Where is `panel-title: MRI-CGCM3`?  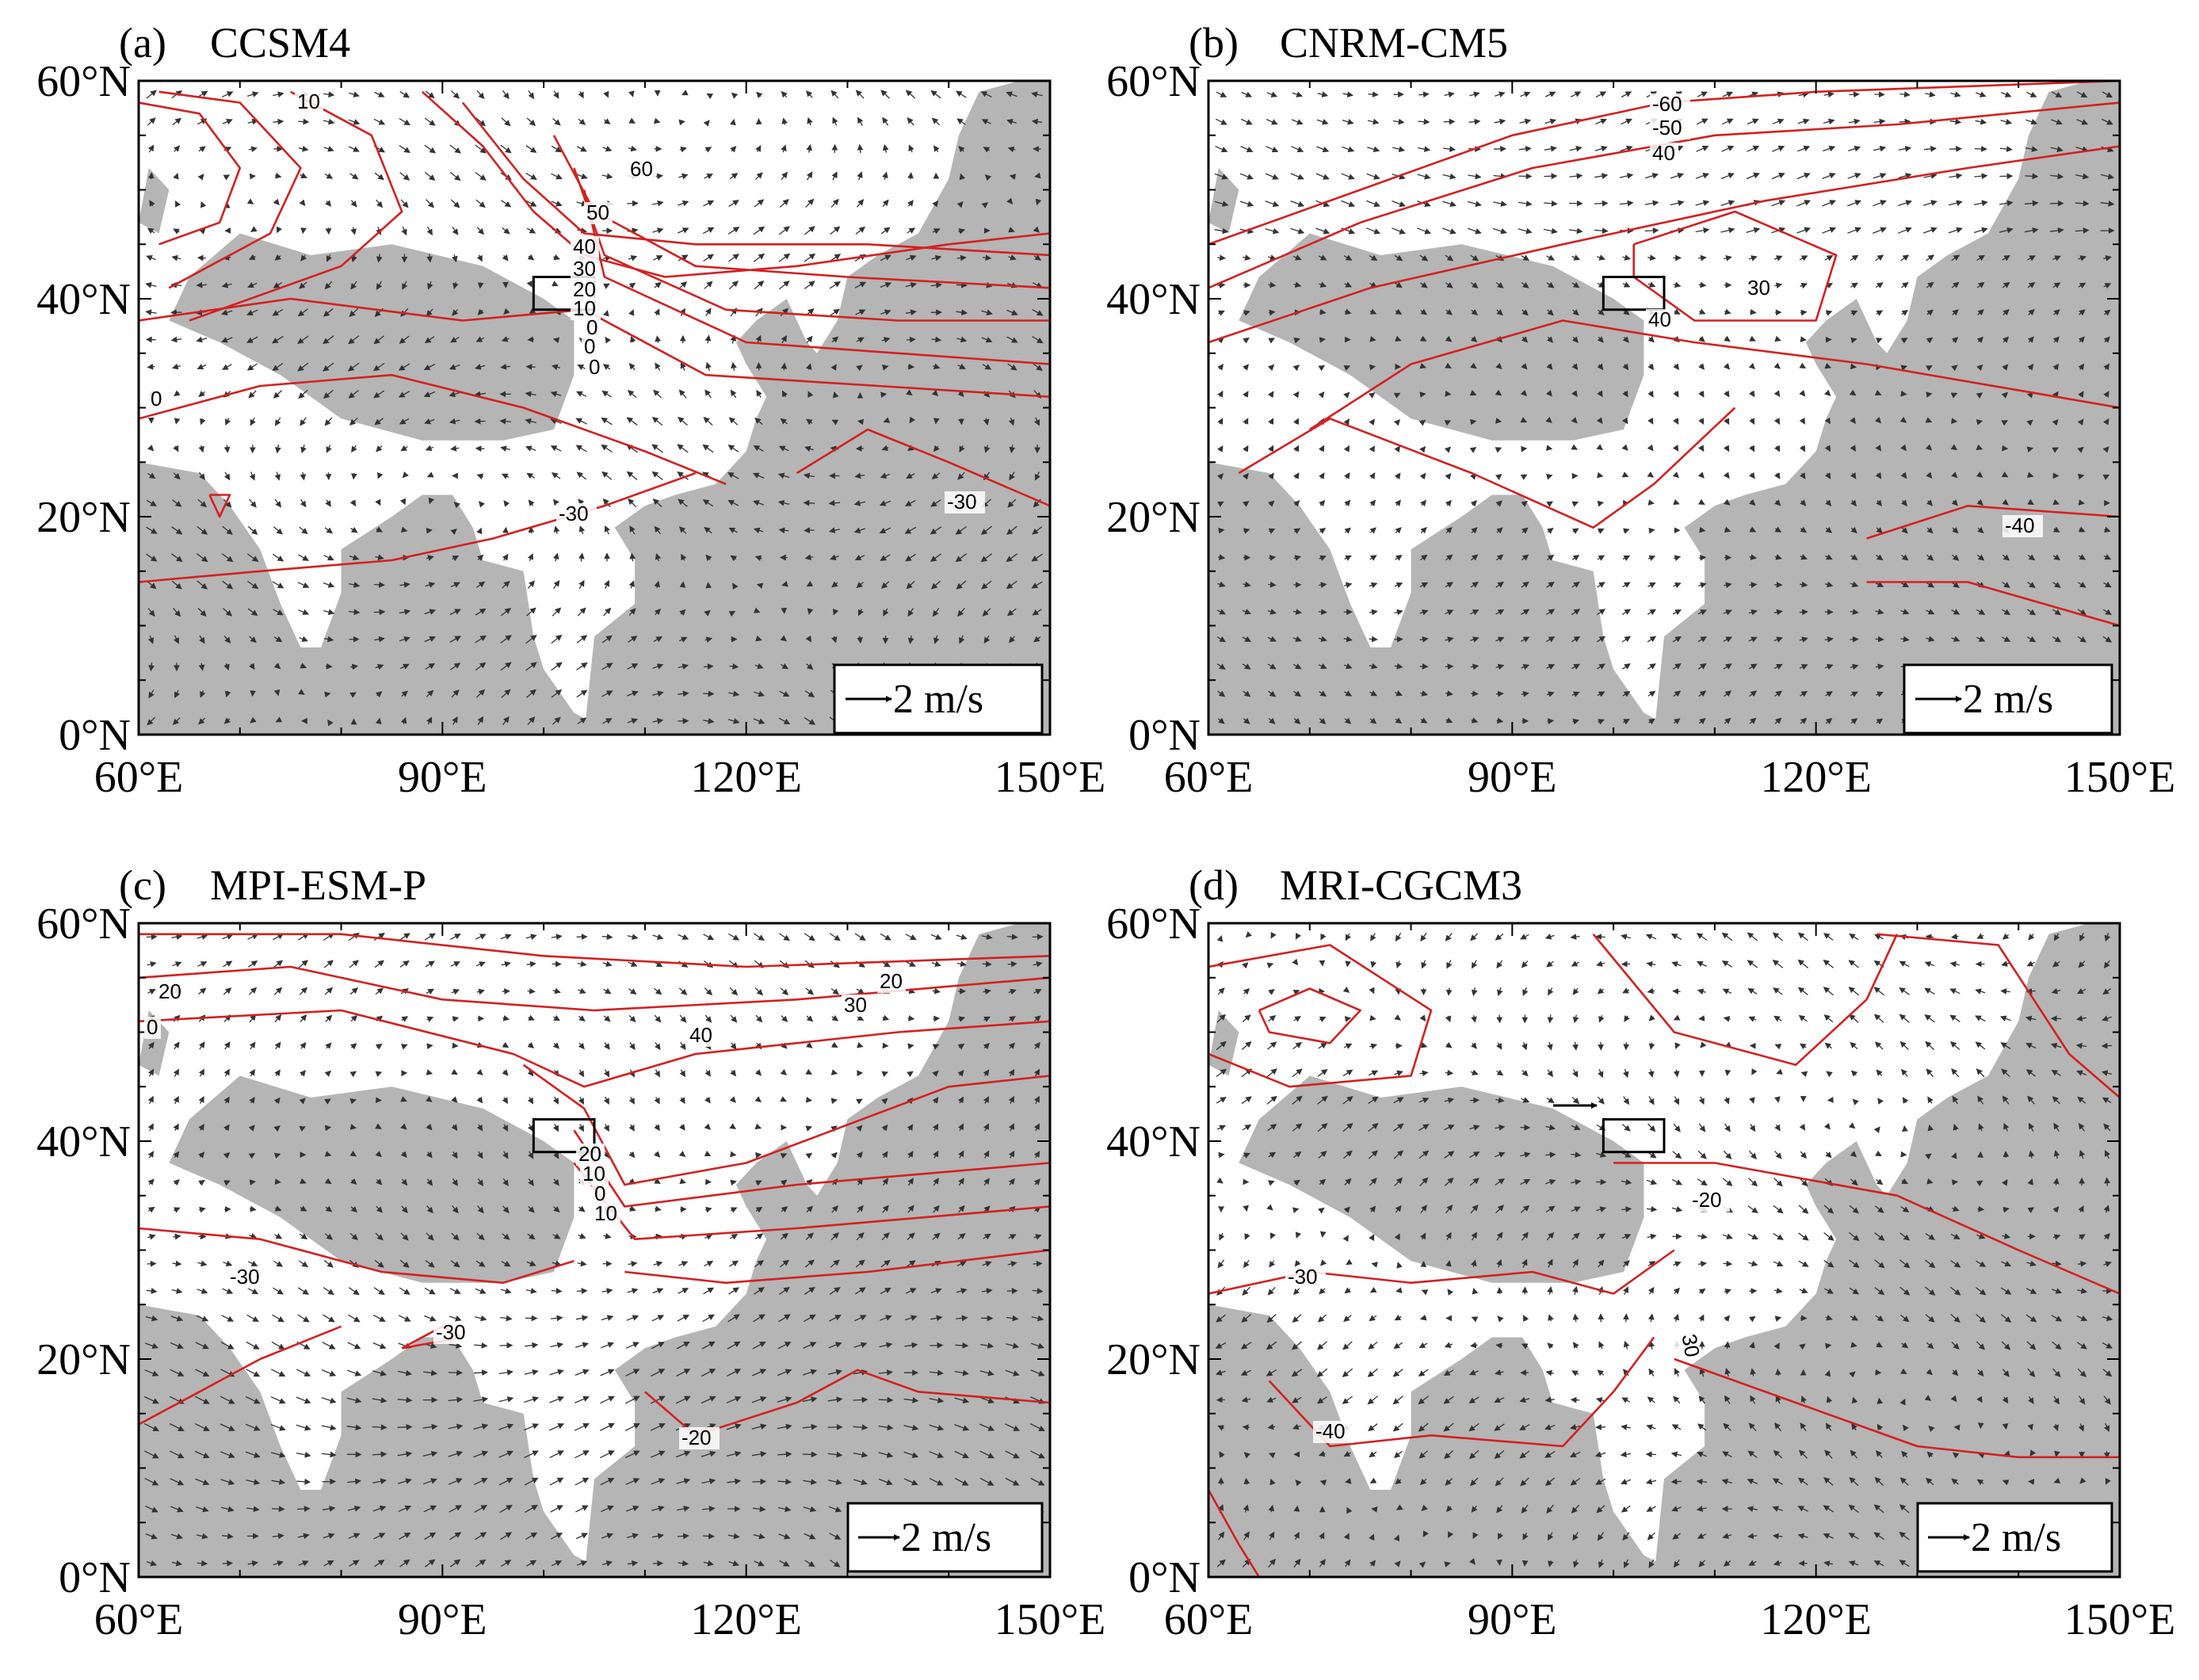
panel-title: MRI-CGCM3 is located at coordinates (1401, 885).